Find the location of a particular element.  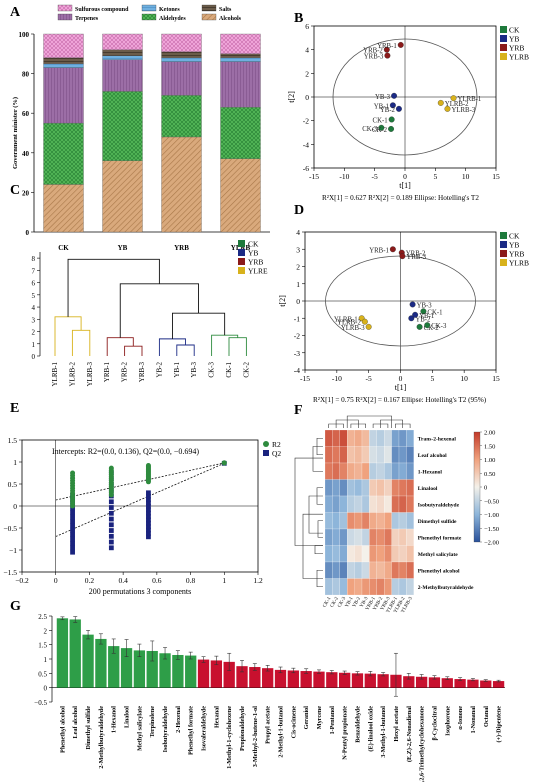

x-tick-label: CK is located at coordinates (63, 248).